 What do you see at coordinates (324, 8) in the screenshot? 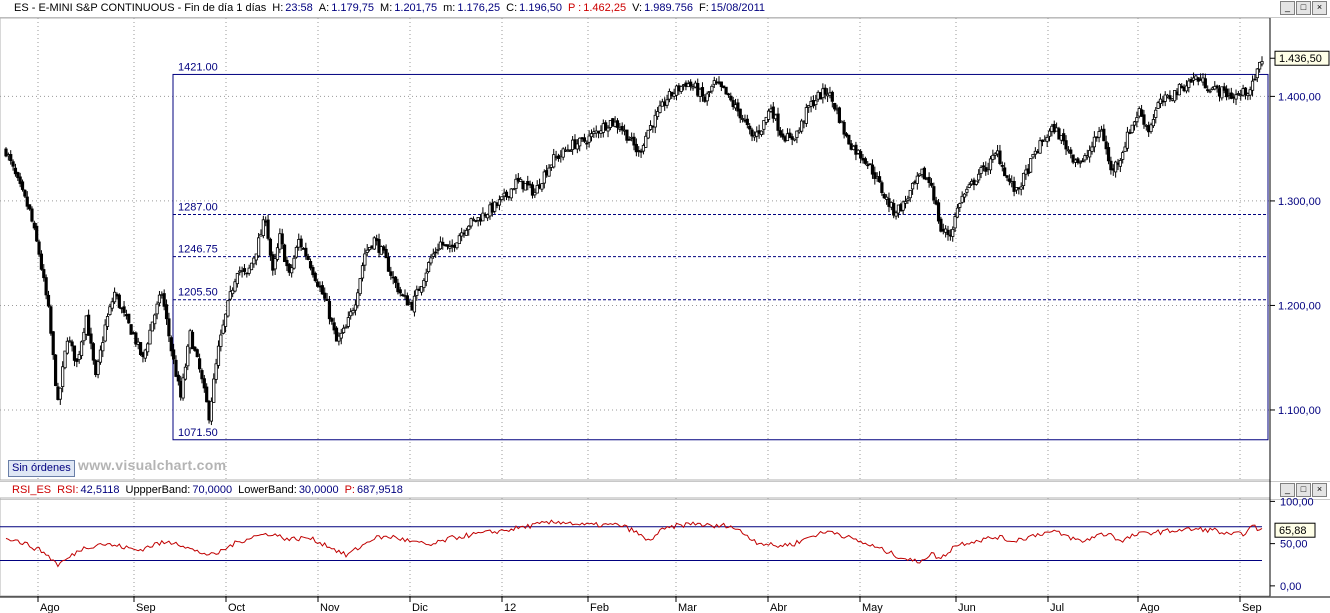
I see `open-label: A:` at bounding box center [324, 8].